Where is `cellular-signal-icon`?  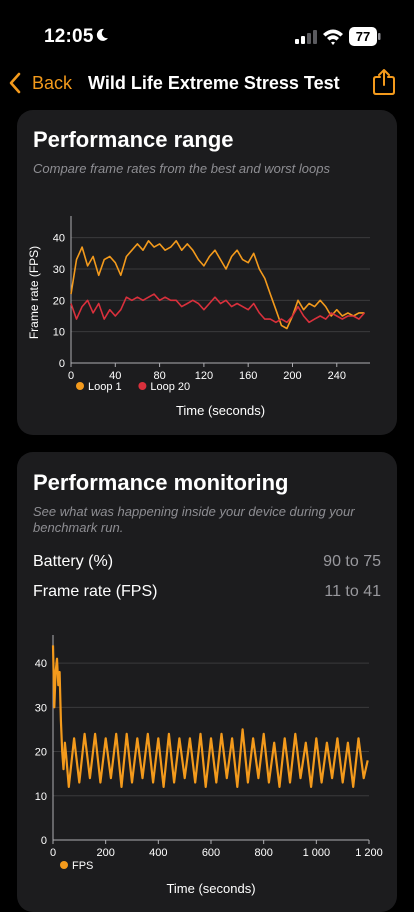
cellular-signal-icon is located at coordinates (306, 37).